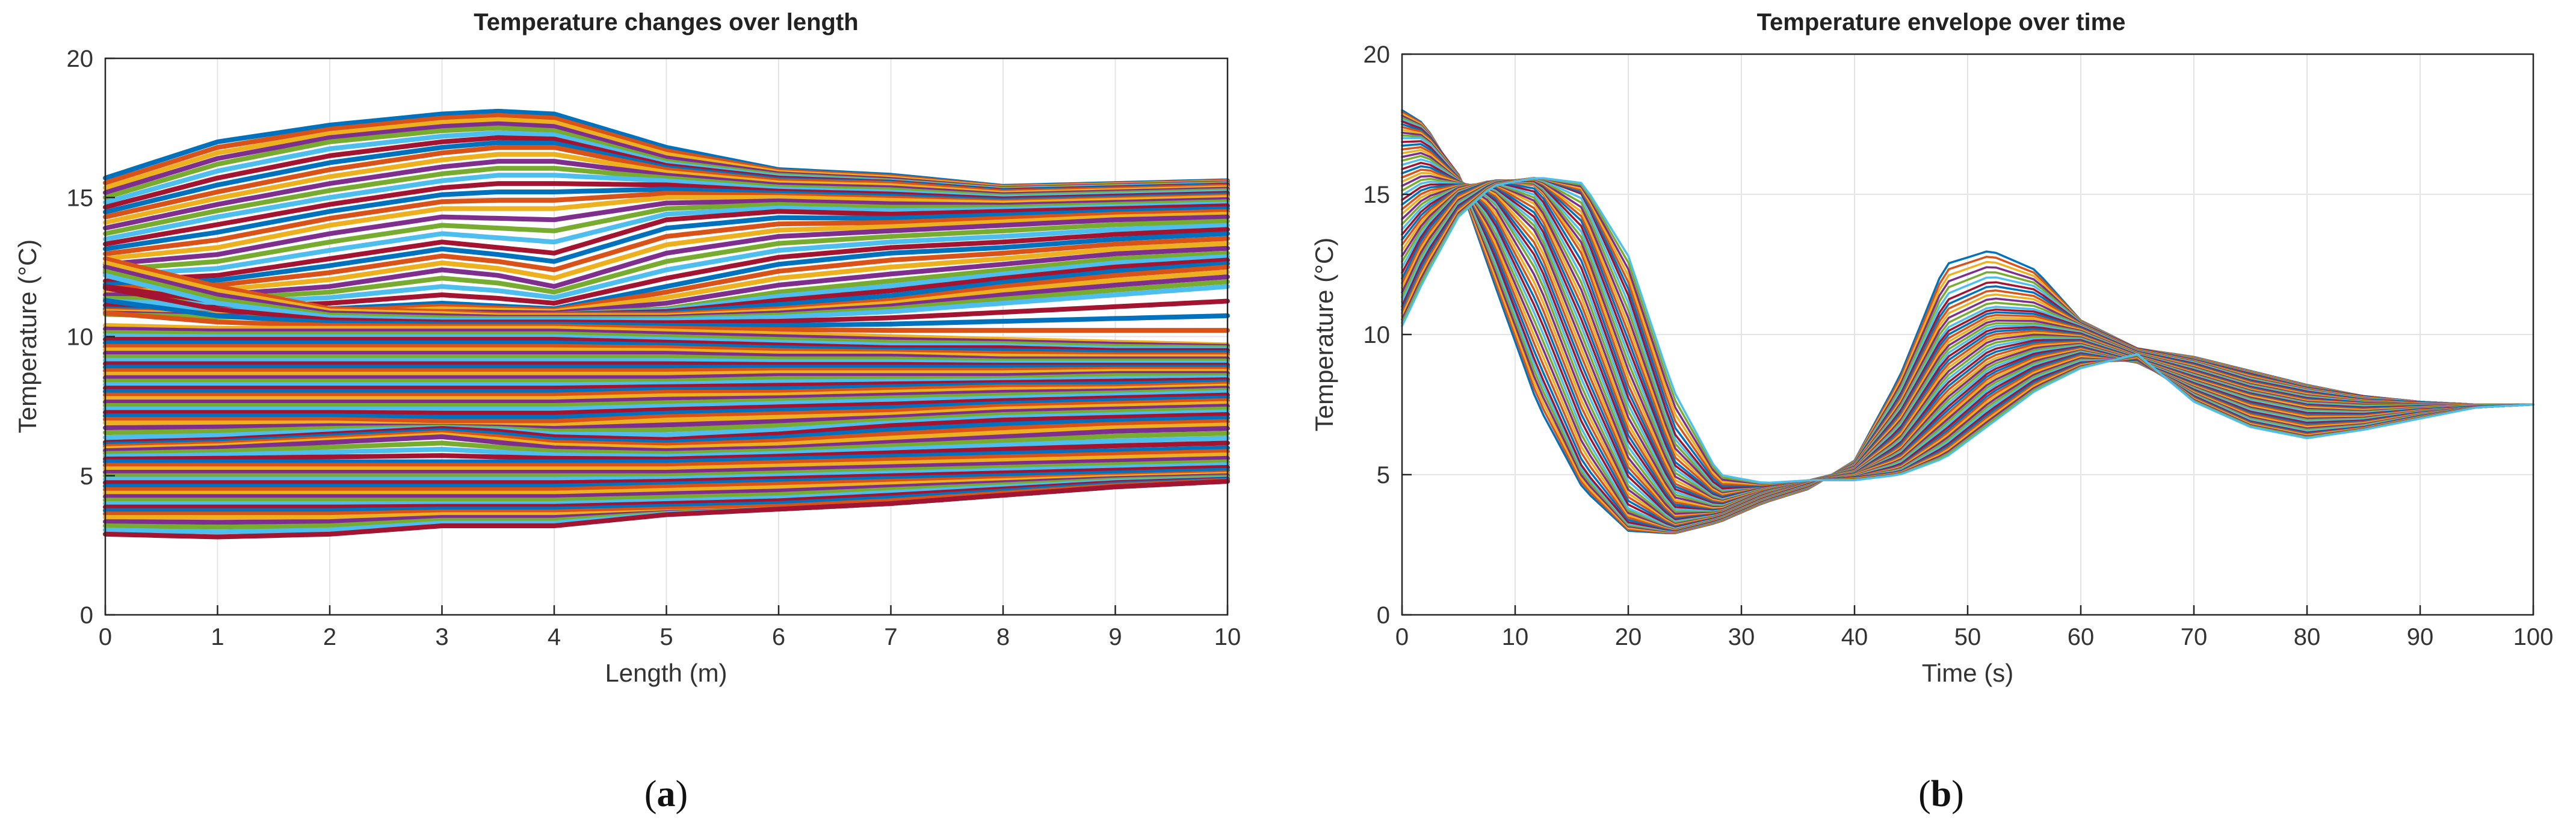  Describe the element at coordinates (1377, 55) in the screenshot. I see `b-ytick-label-4: 20` at that location.